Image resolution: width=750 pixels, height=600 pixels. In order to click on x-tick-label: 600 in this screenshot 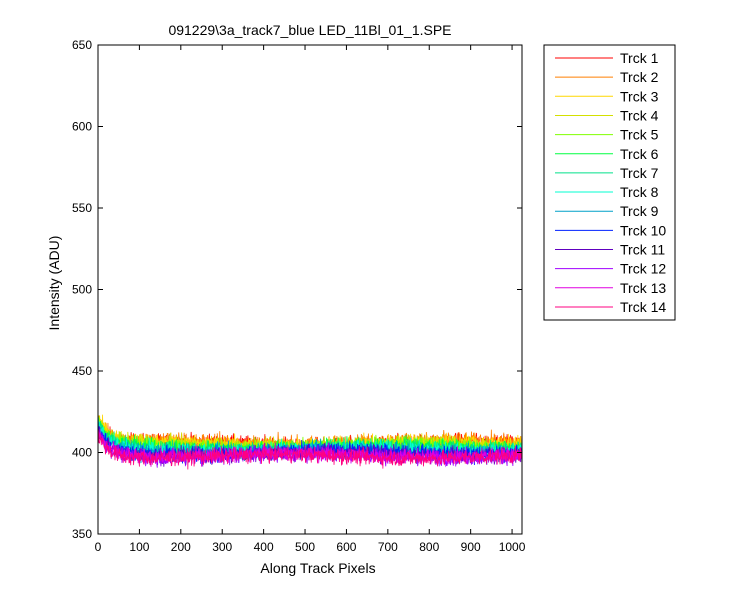, I will do `click(346, 547)`.